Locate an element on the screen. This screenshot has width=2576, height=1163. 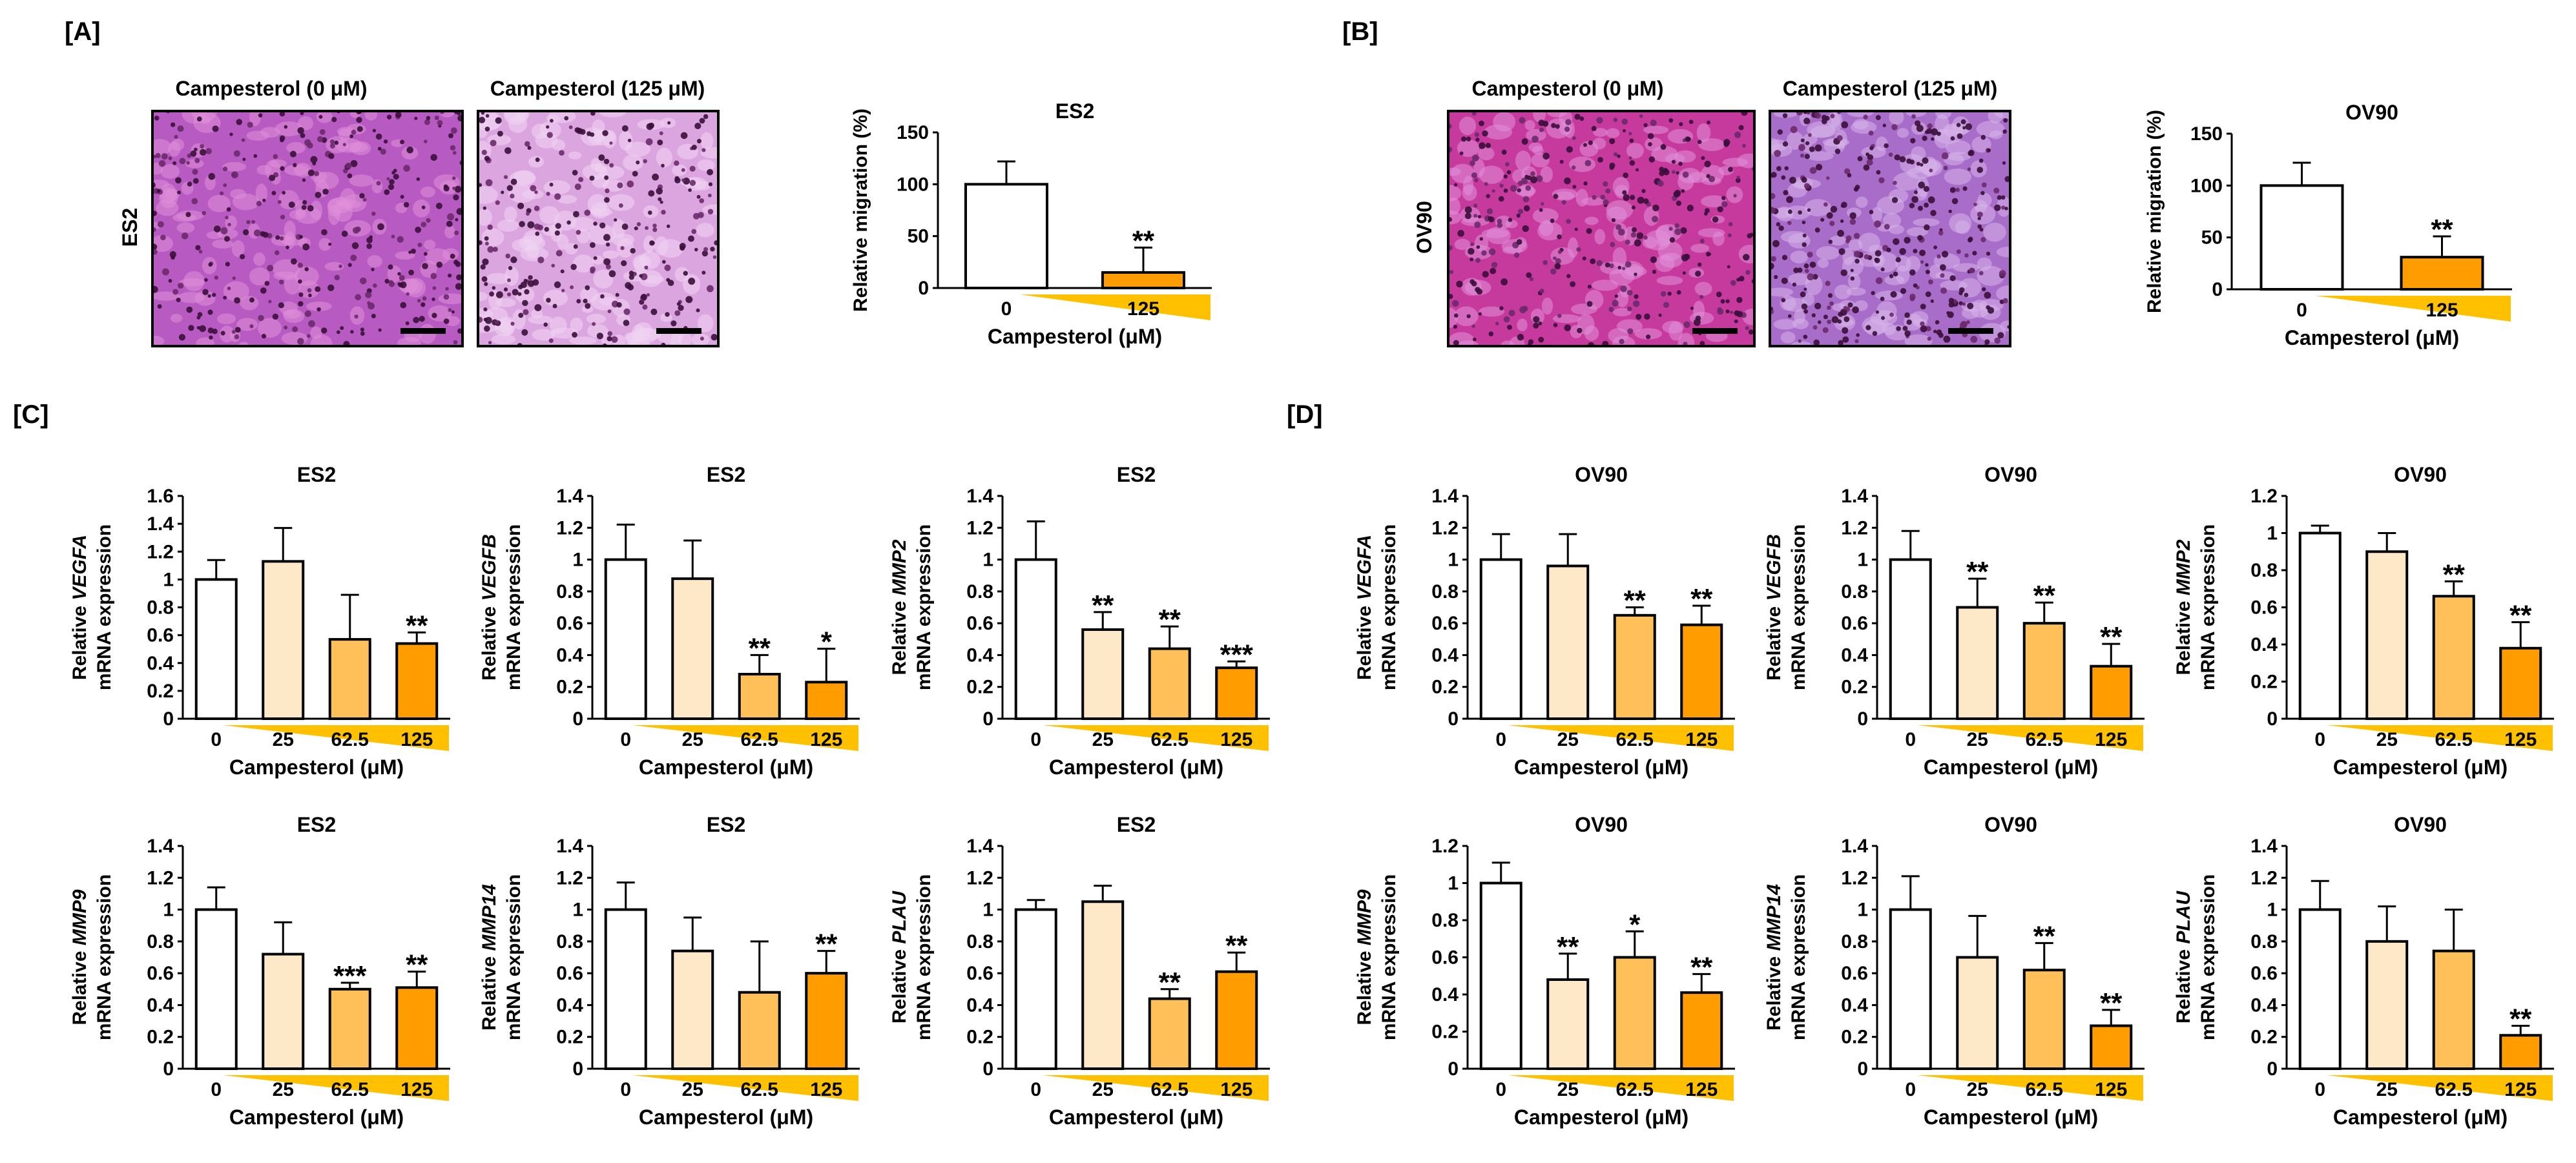
y-tick-label: 0.4 is located at coordinates (1854, 1005).